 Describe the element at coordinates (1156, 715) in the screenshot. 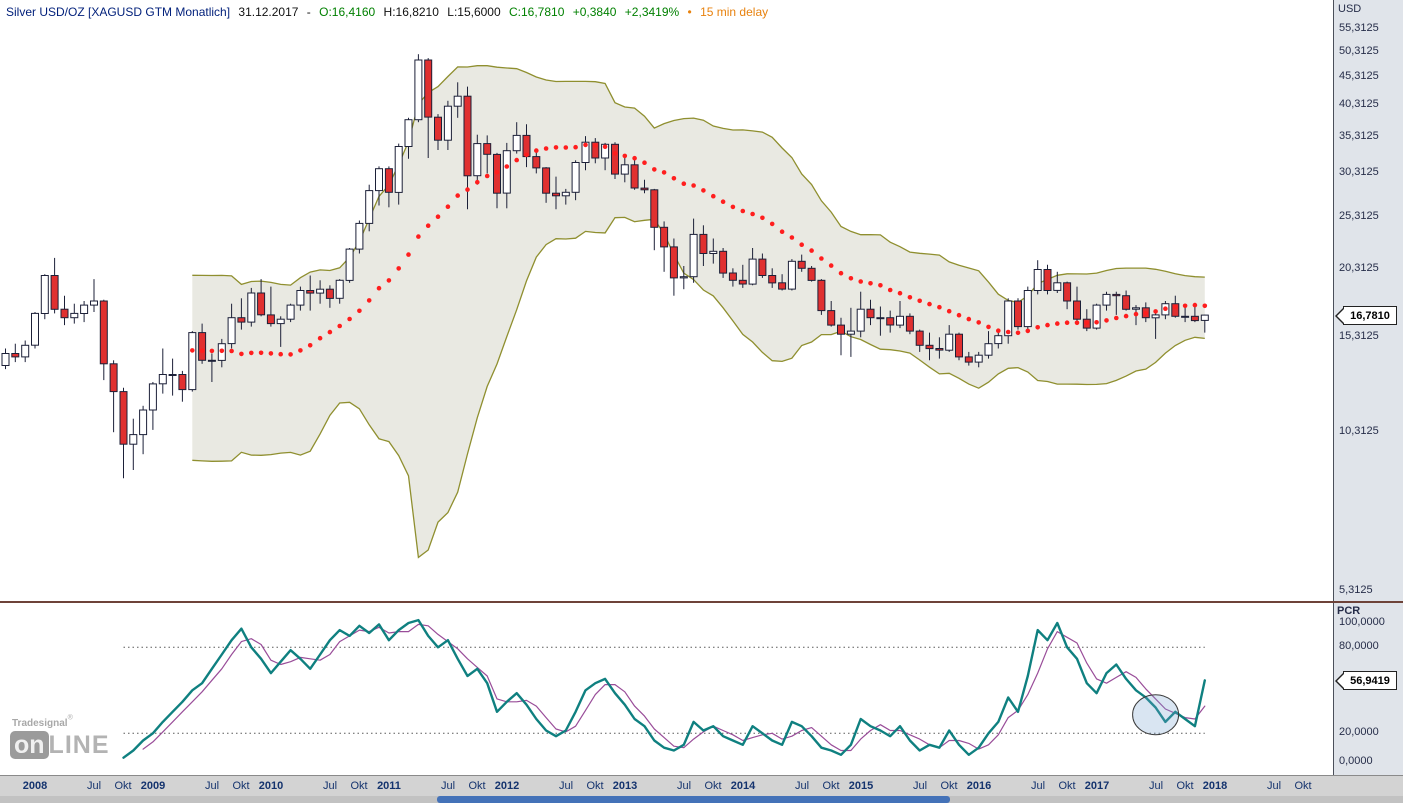

I see `crossover-annotation` at that location.